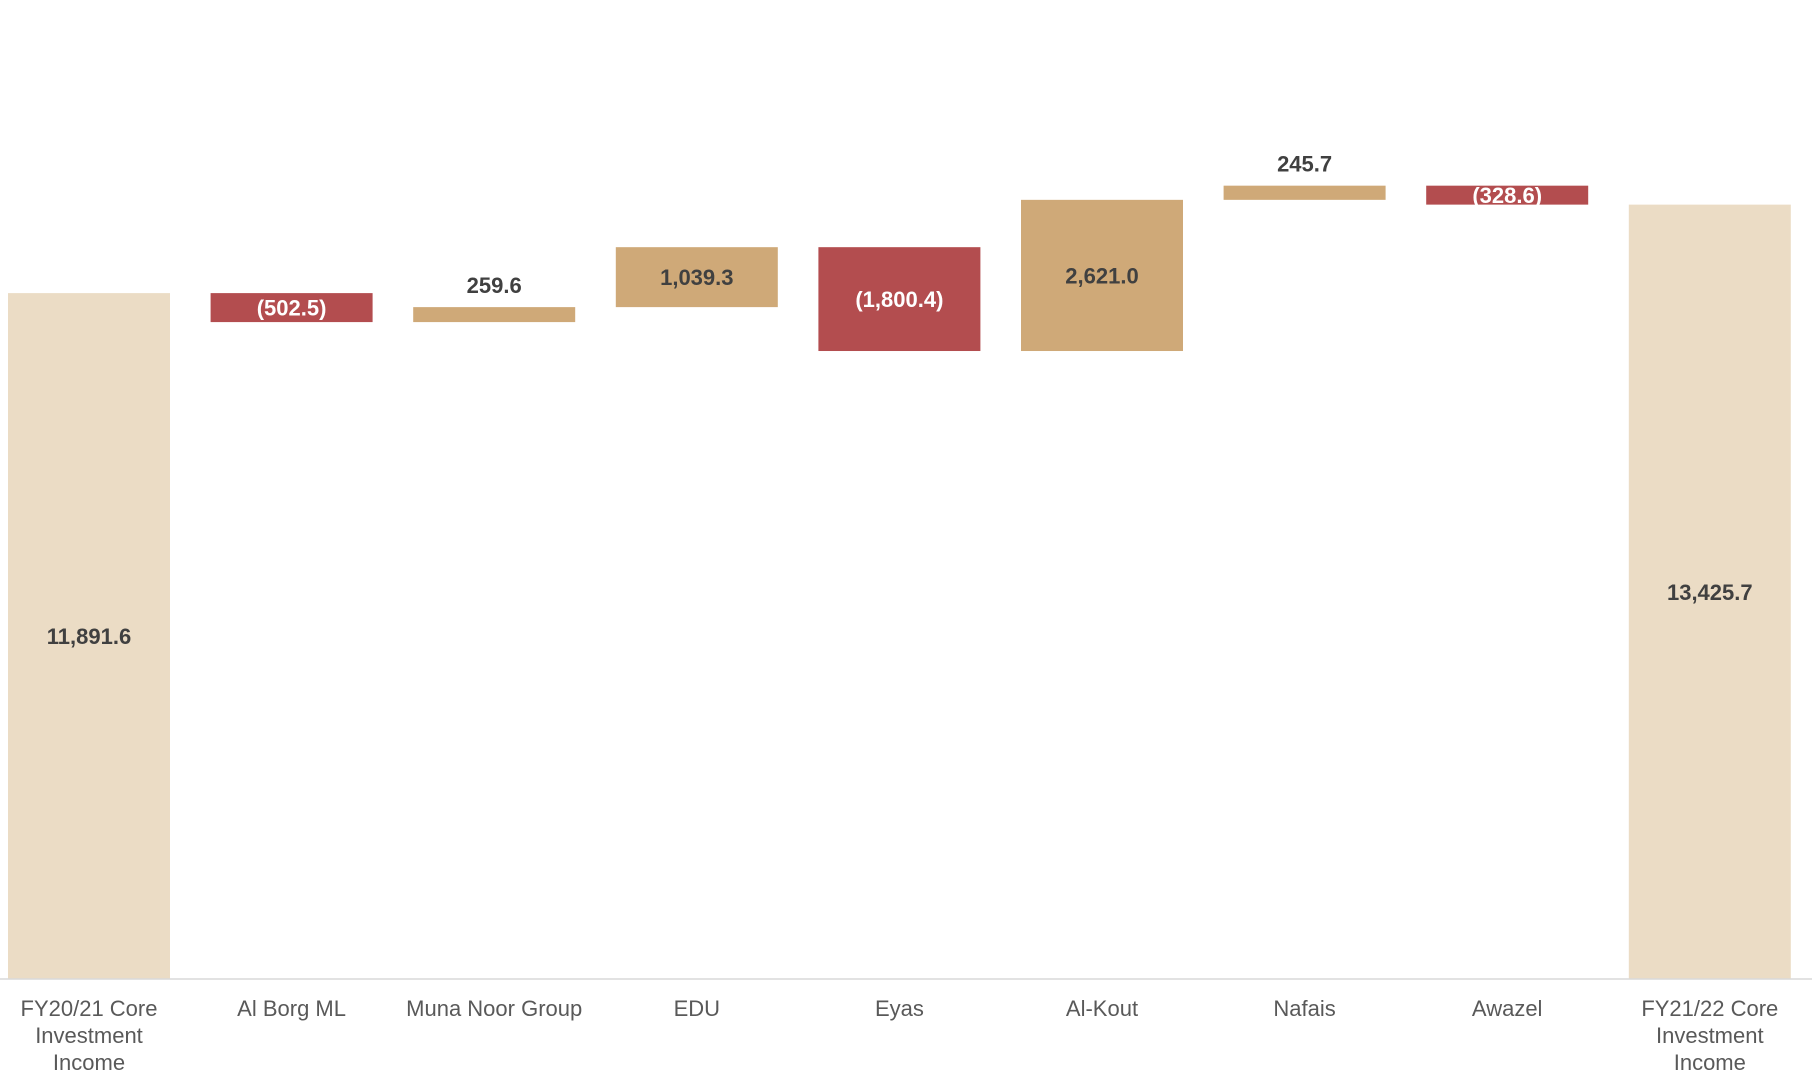  Describe the element at coordinates (89, 1035) in the screenshot. I see `category-label-fy20-21-core-investment-income: FY20/21 Core Investment Income` at that location.